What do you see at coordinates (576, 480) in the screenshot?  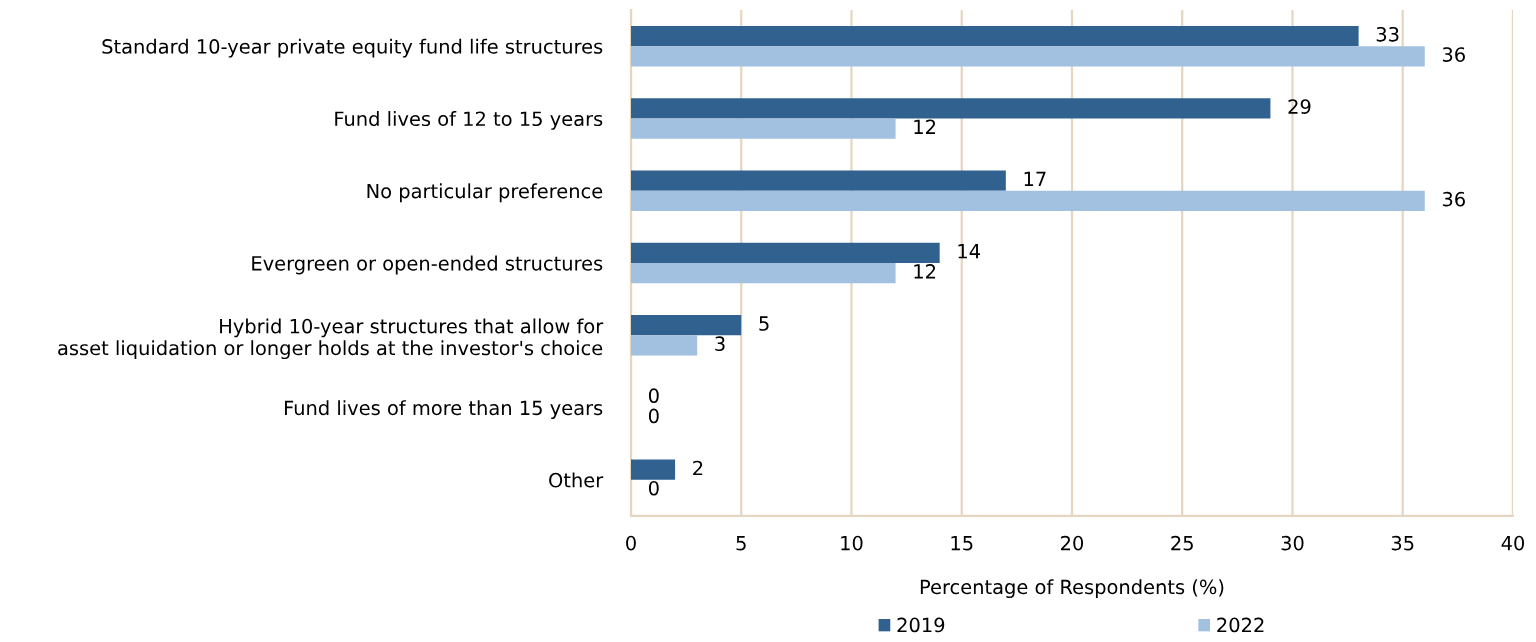 I see `y-tick-label: Other` at bounding box center [576, 480].